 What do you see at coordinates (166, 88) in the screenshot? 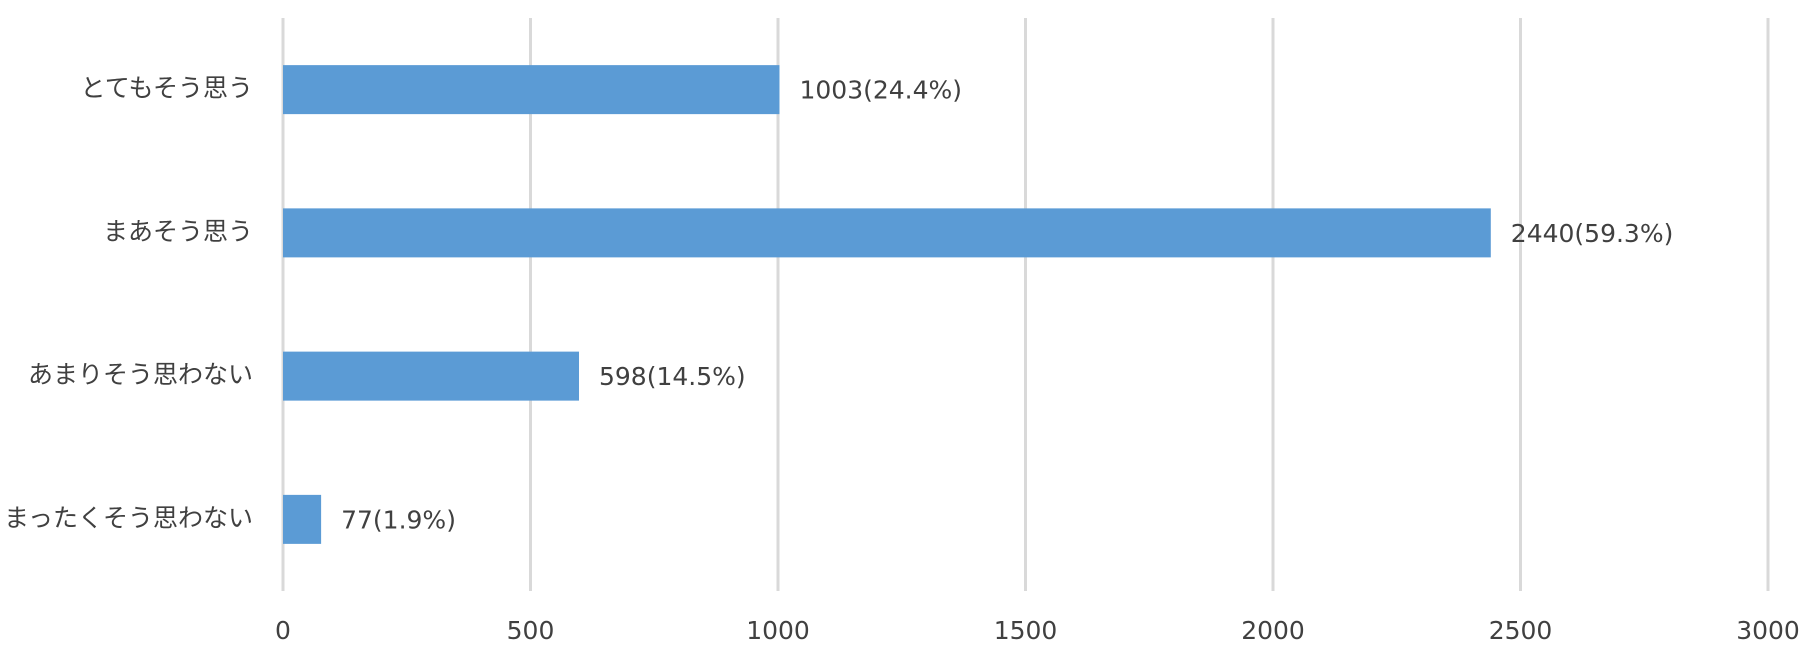
I see `y-tick-label: とてもそう思う` at bounding box center [166, 88].